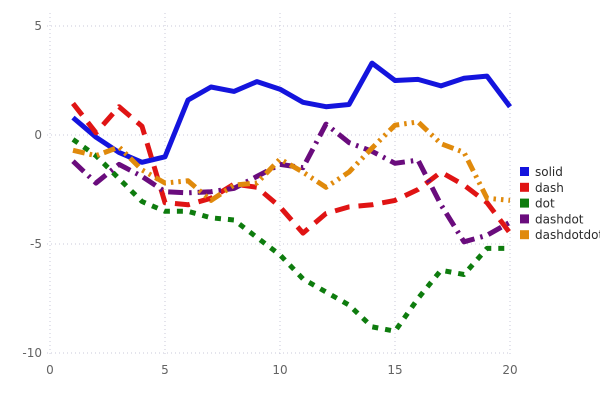 The image size is (600, 400). Describe the element at coordinates (38, 26) in the screenshot. I see `y-tick-label: 5` at that location.